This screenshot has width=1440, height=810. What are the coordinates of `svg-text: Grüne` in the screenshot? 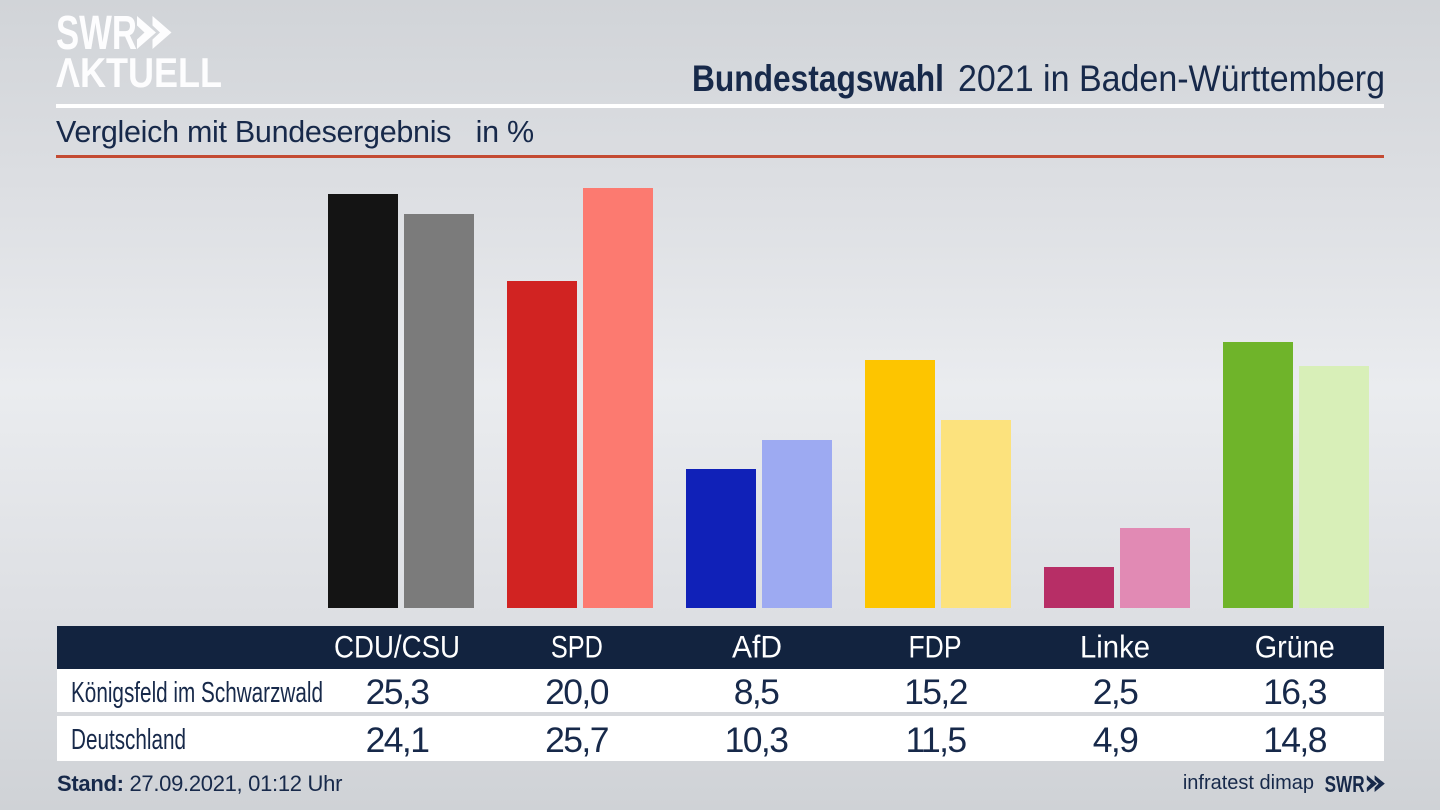 It's located at (1295, 646).